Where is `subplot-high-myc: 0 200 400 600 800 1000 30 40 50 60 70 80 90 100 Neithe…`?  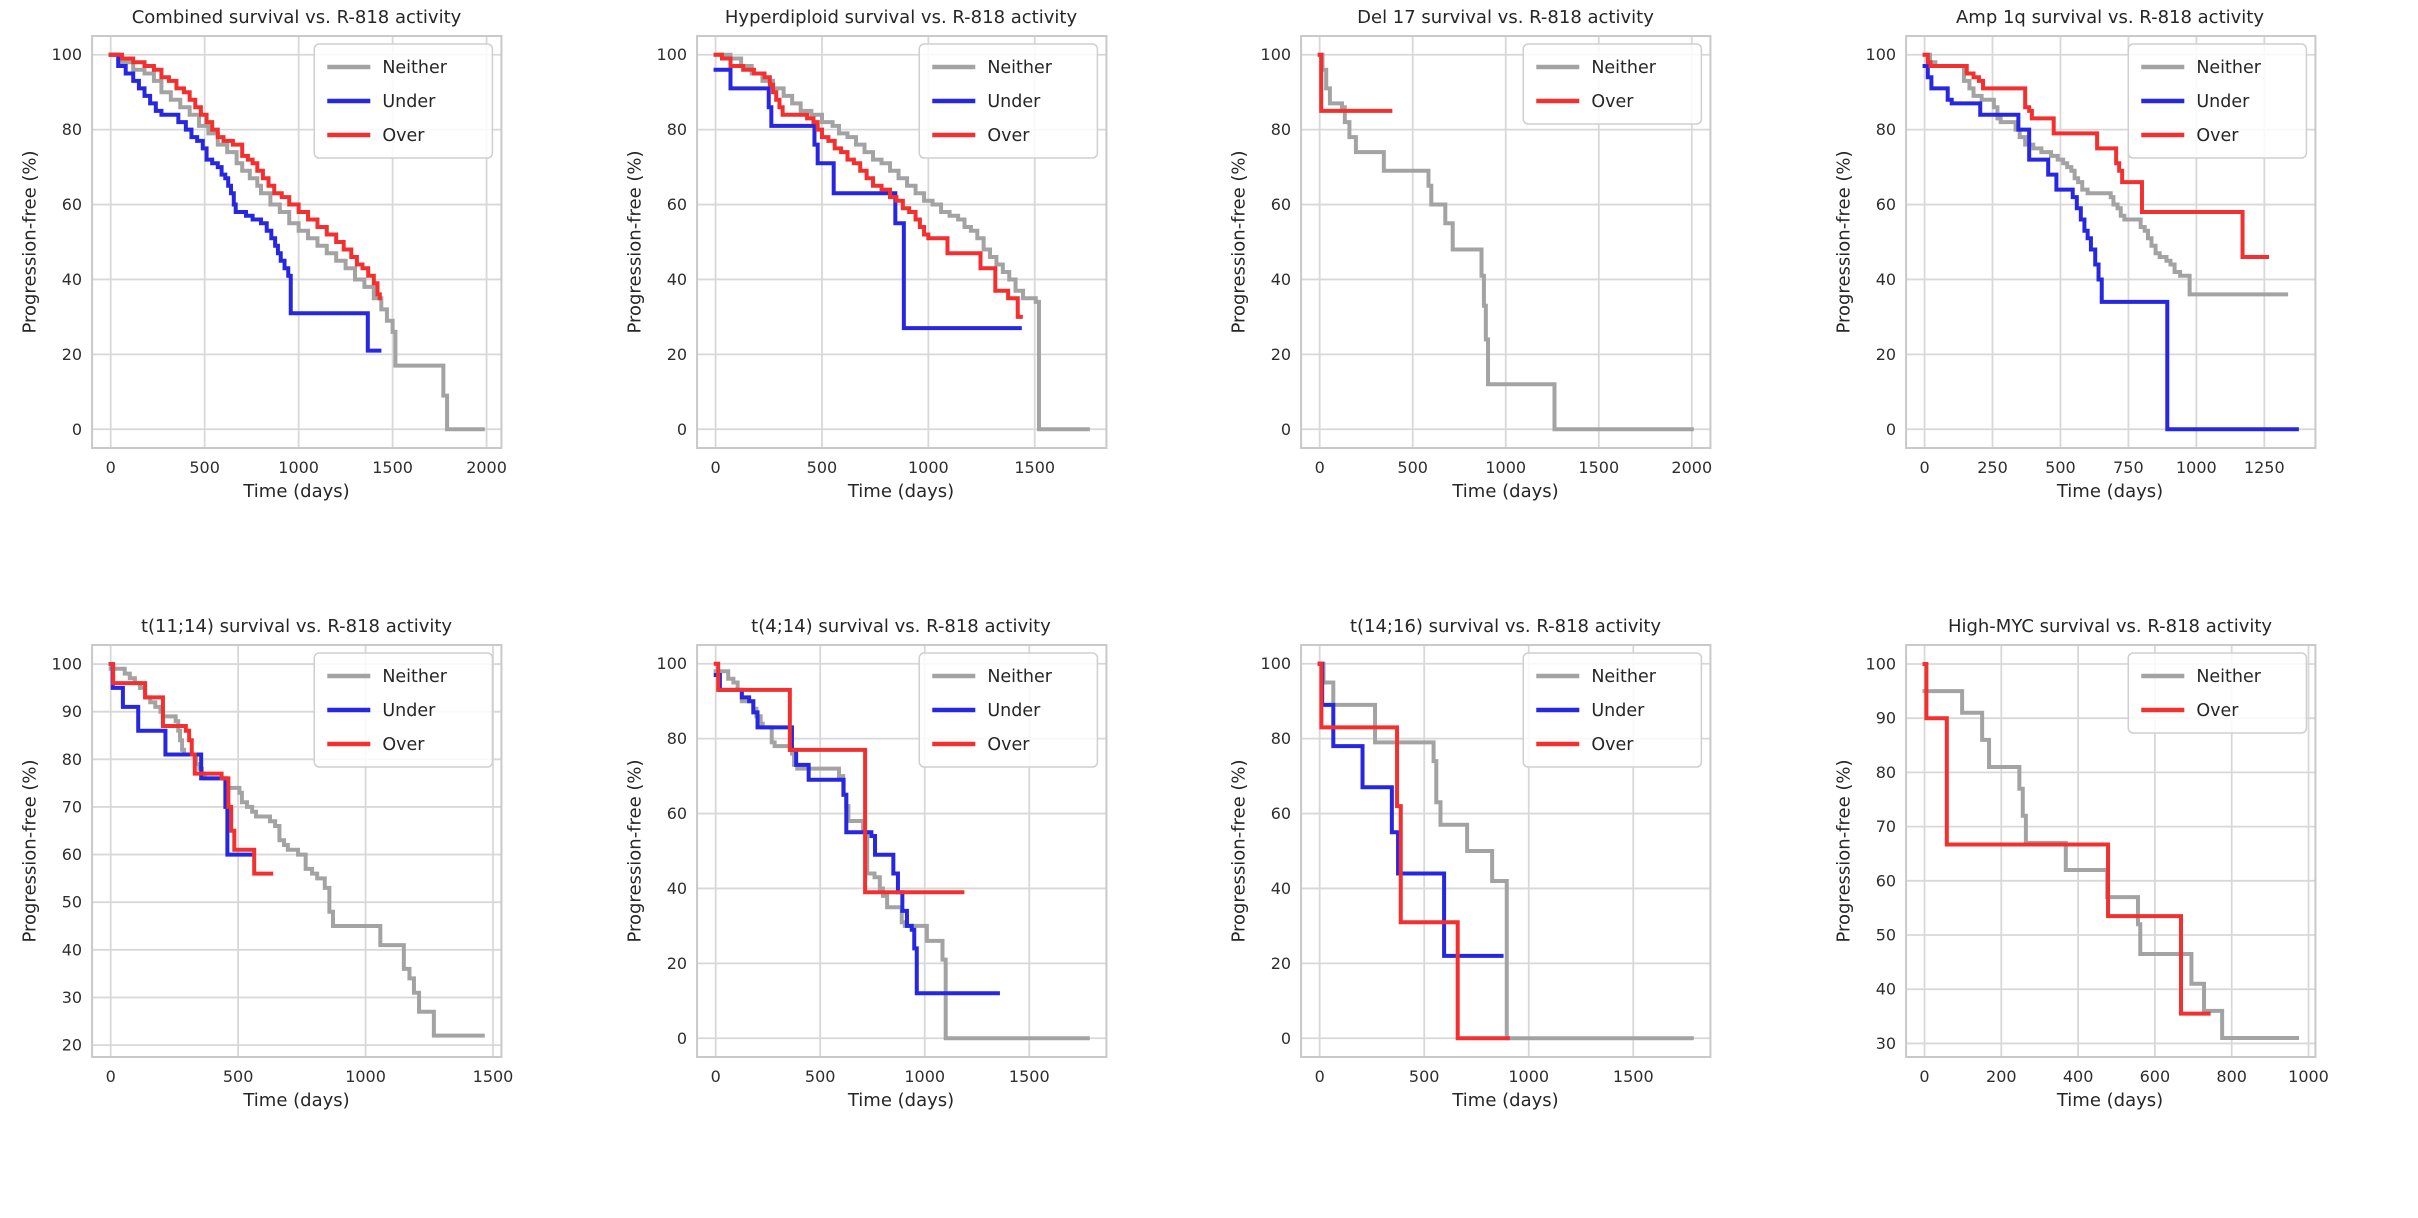 subplot-high-myc: 0 200 400 600 800 1000 30 40 50 60 70 80 90 100 Neithe… is located at coordinates (2116, 913).